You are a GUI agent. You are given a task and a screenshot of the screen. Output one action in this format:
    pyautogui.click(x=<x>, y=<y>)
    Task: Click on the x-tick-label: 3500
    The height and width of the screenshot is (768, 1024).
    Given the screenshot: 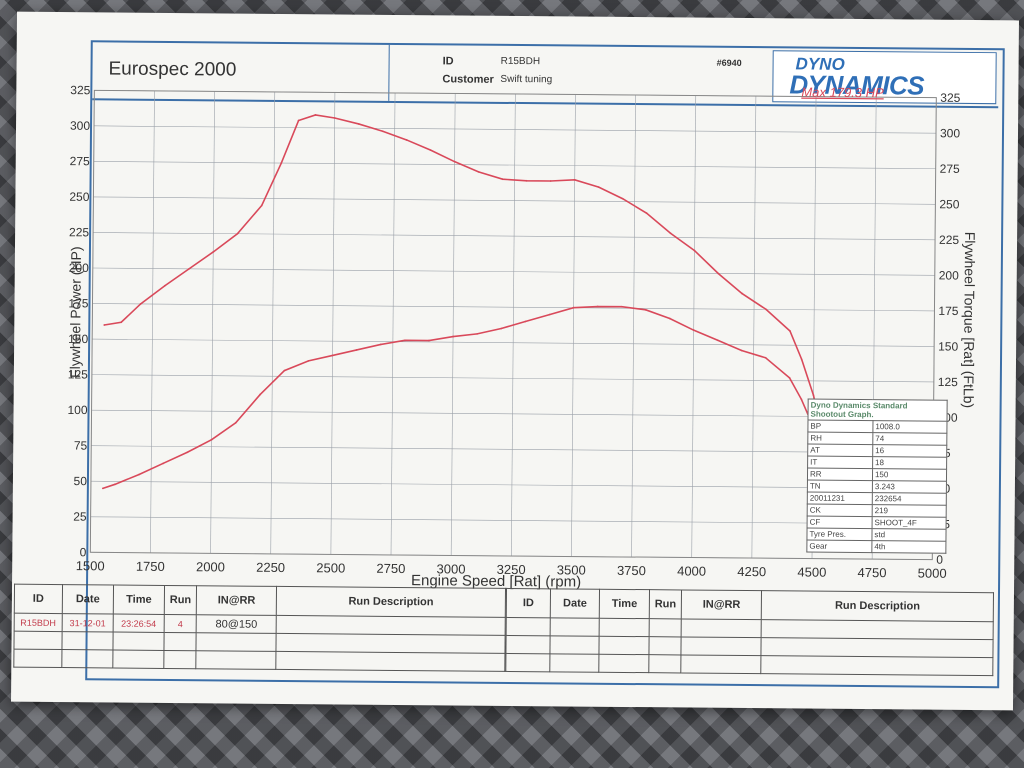 What is the action you would take?
    pyautogui.click(x=571, y=569)
    